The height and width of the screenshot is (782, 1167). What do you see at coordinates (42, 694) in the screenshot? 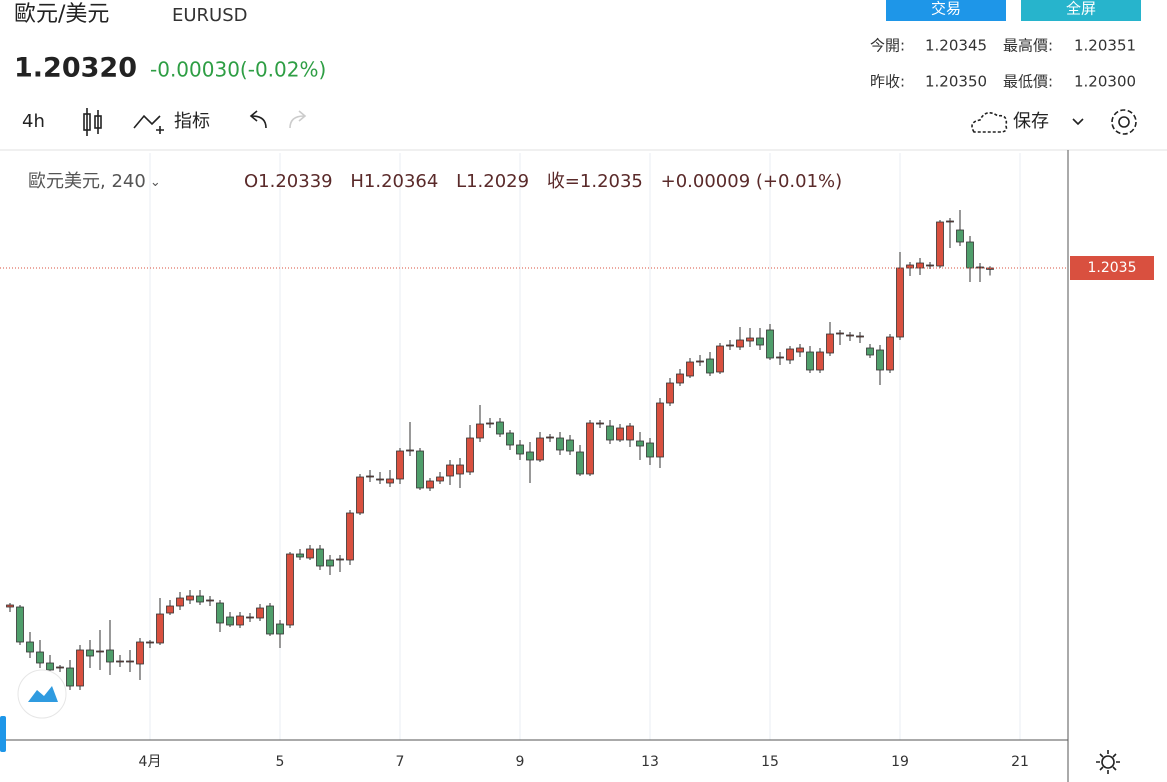
I see `logo` at bounding box center [42, 694].